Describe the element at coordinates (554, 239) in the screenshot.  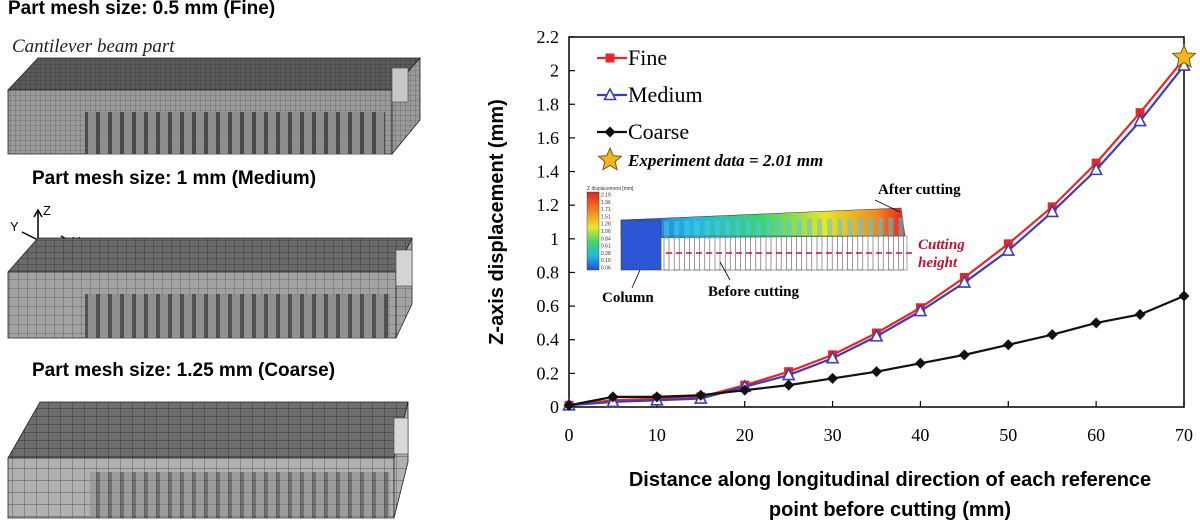
I see `y-tick-label: 1` at that location.